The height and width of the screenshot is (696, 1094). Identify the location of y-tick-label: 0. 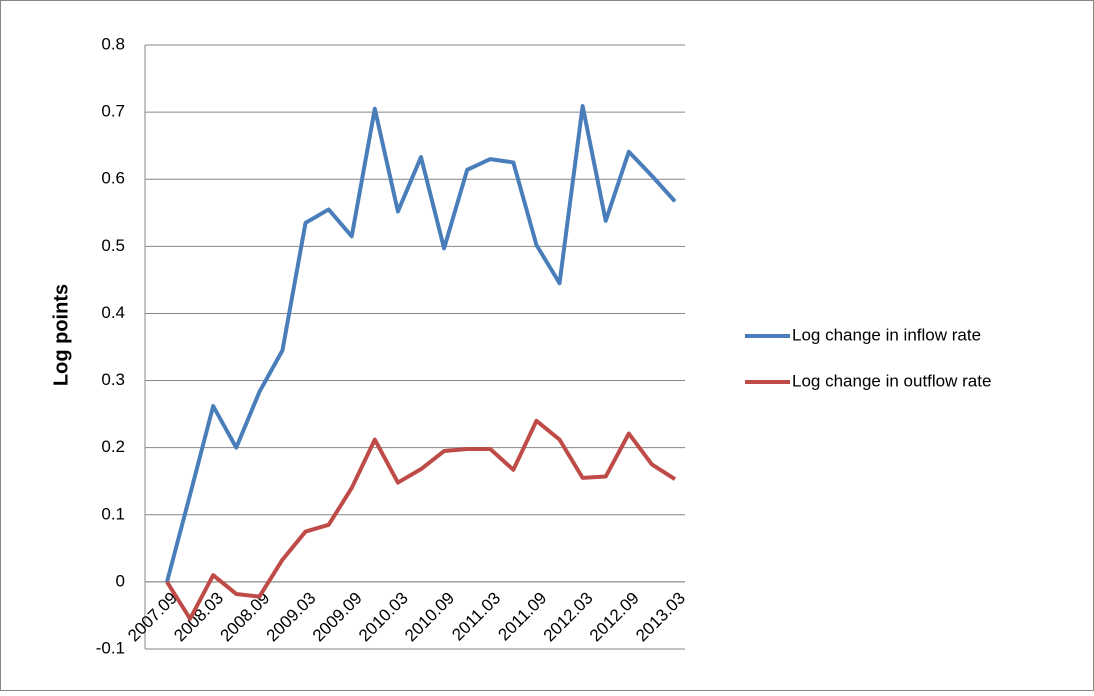
(120, 580).